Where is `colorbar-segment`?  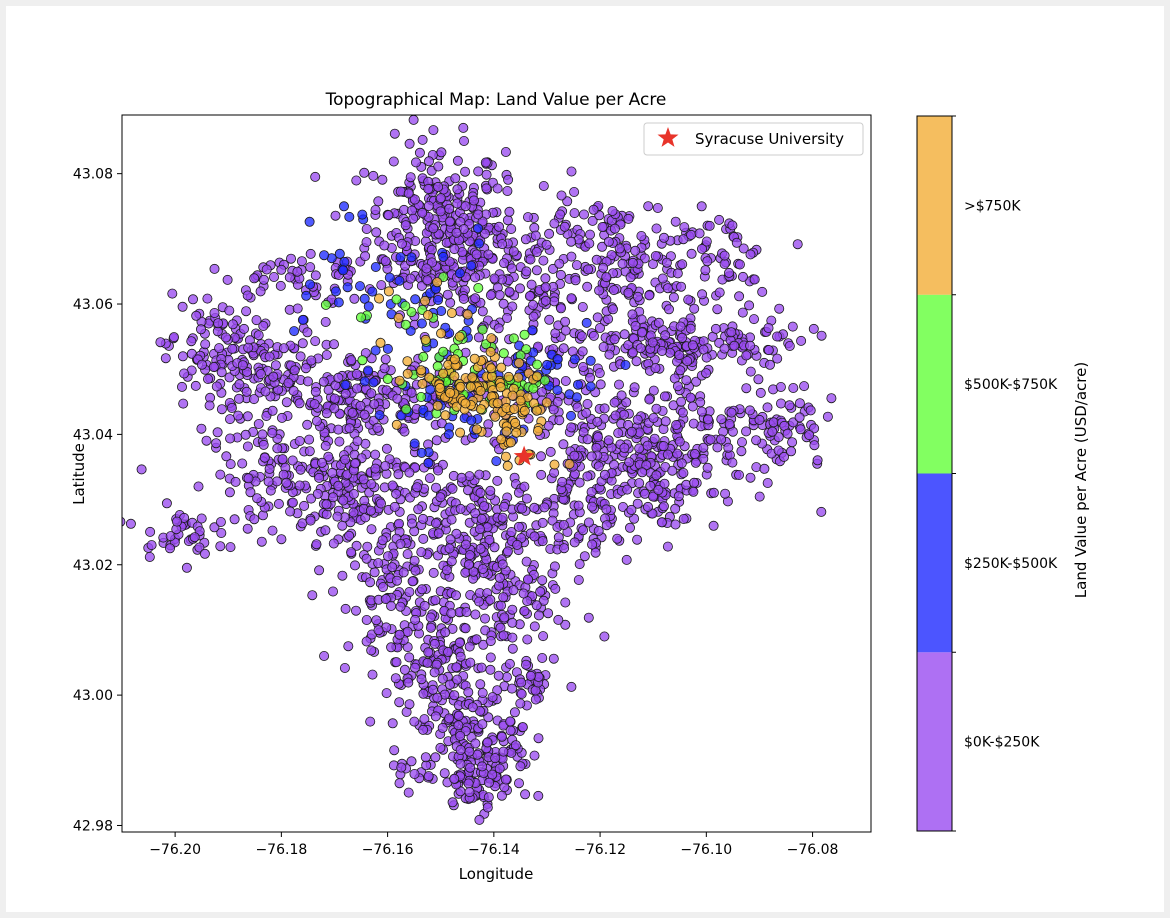 colorbar-segment is located at coordinates (934, 384).